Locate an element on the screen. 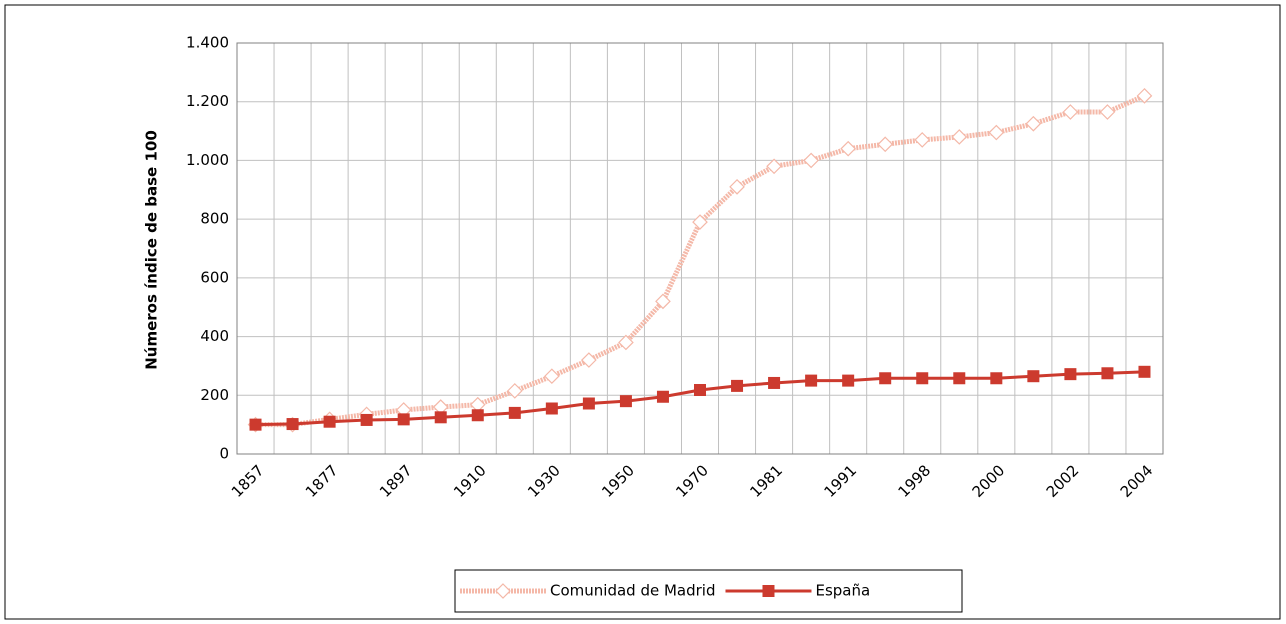  y-tick-label: 1.000 is located at coordinates (207, 160).